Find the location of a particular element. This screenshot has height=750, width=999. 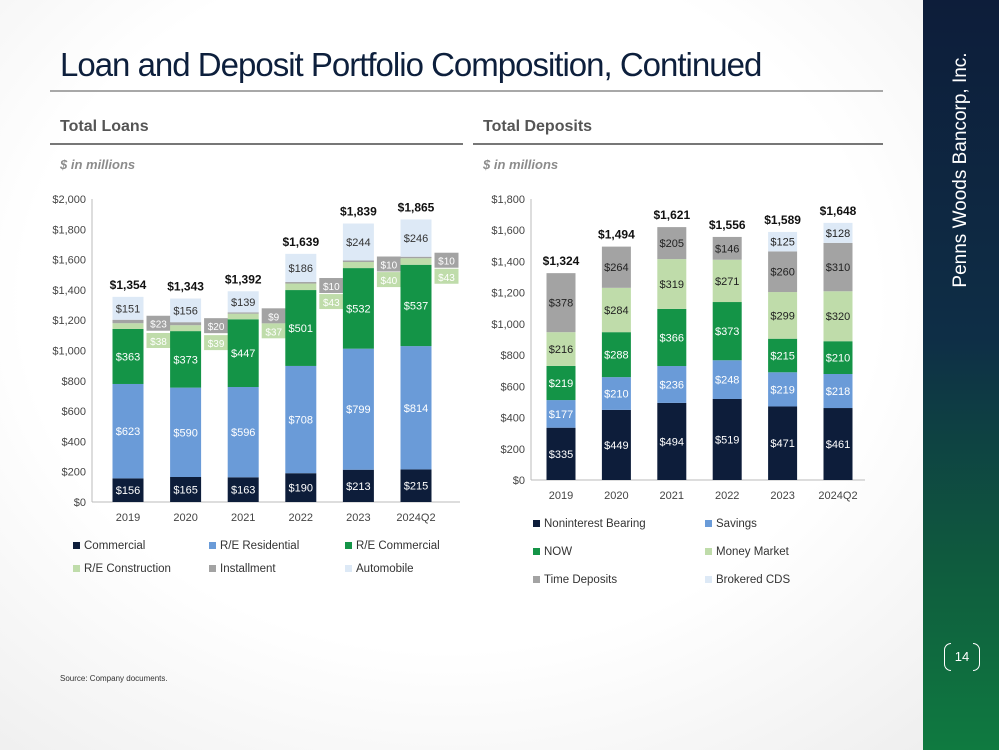

deposits-legend-item: Brokered CDS is located at coordinates (747, 580).